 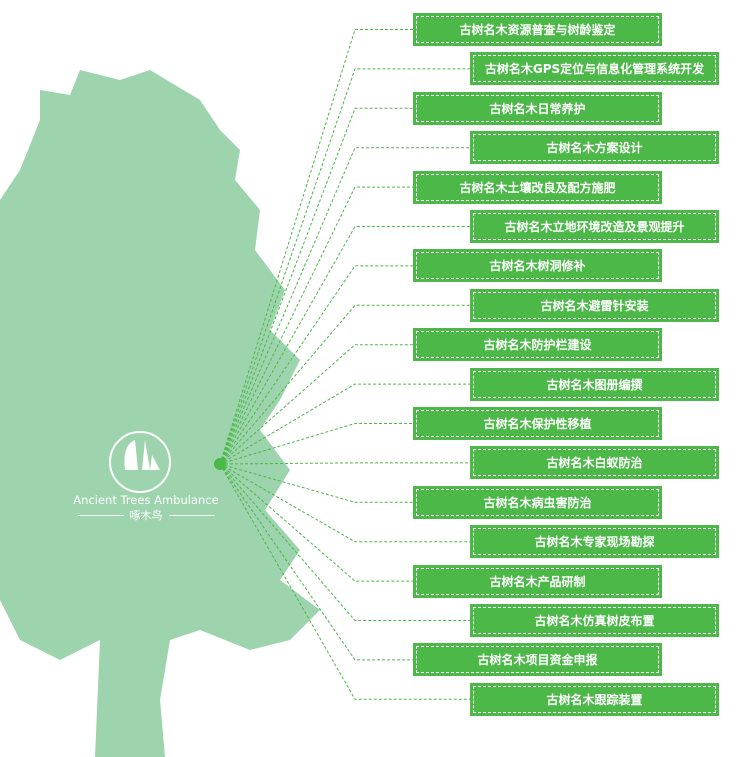 I want to click on service-item: 古树名木病虫害防治, so click(x=537, y=502).